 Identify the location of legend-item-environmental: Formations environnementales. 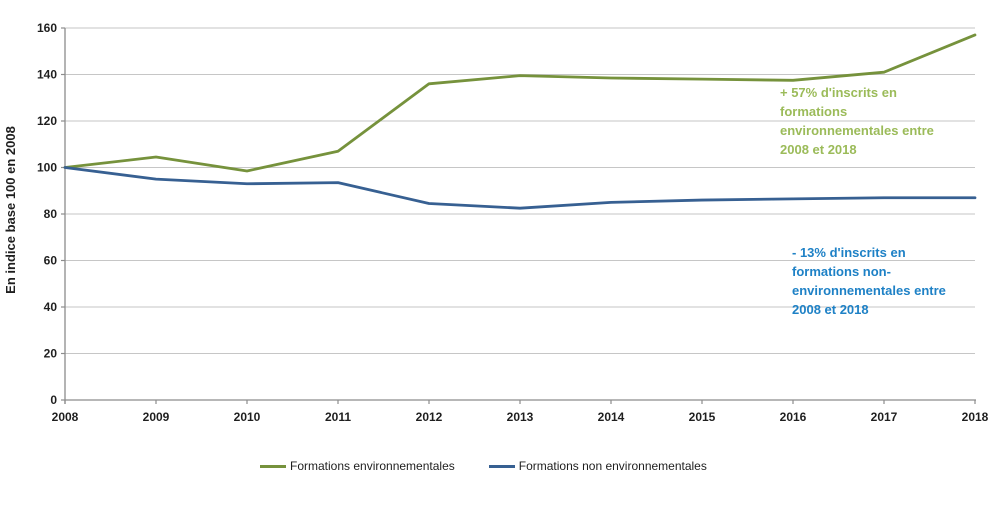
(357, 466).